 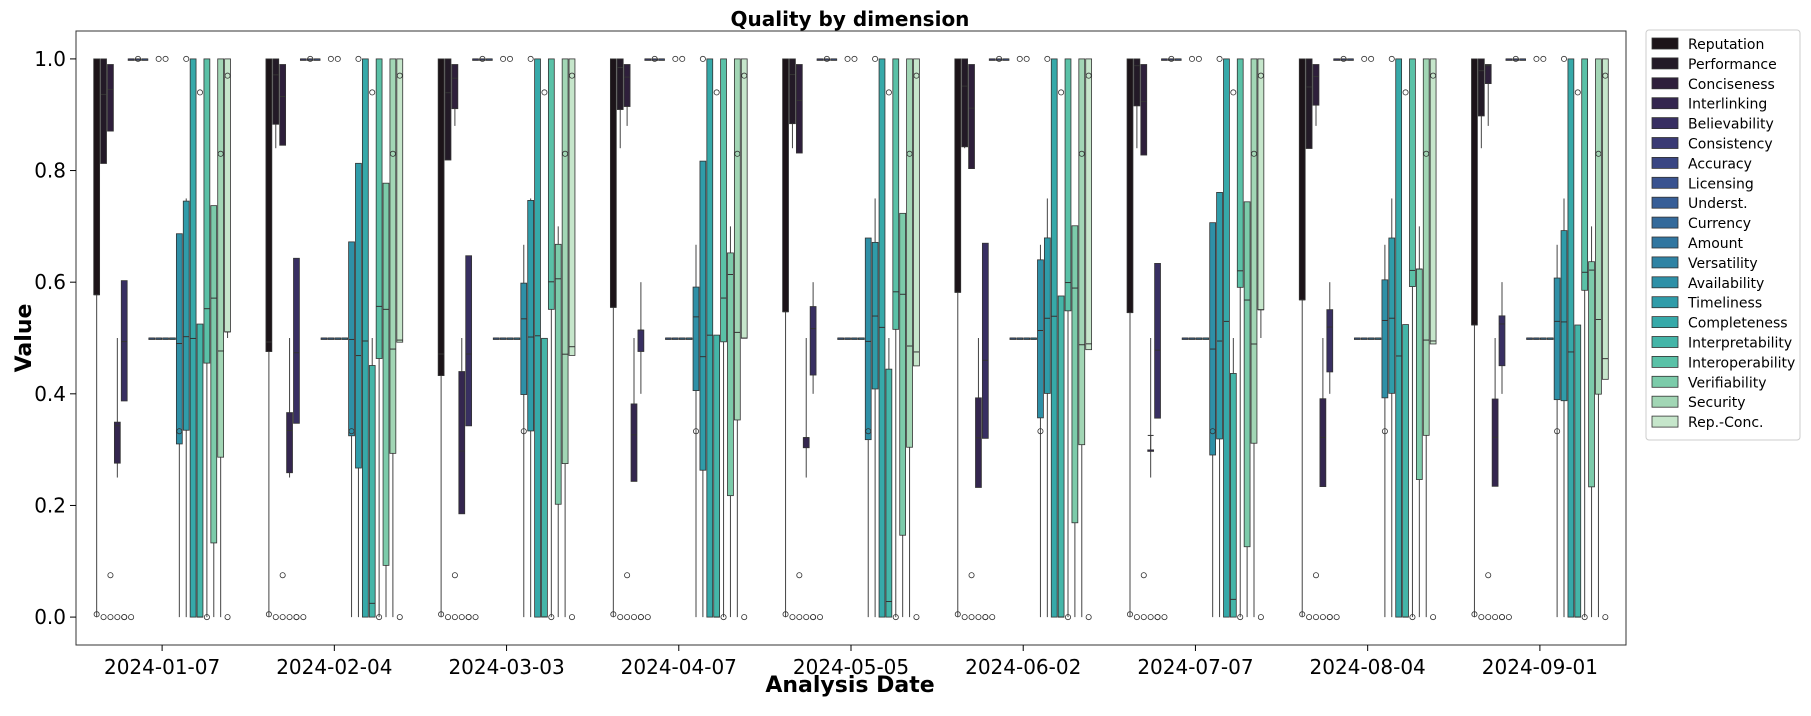 What do you see at coordinates (50, 171) in the screenshot?
I see `y-tick-label: 0.8` at bounding box center [50, 171].